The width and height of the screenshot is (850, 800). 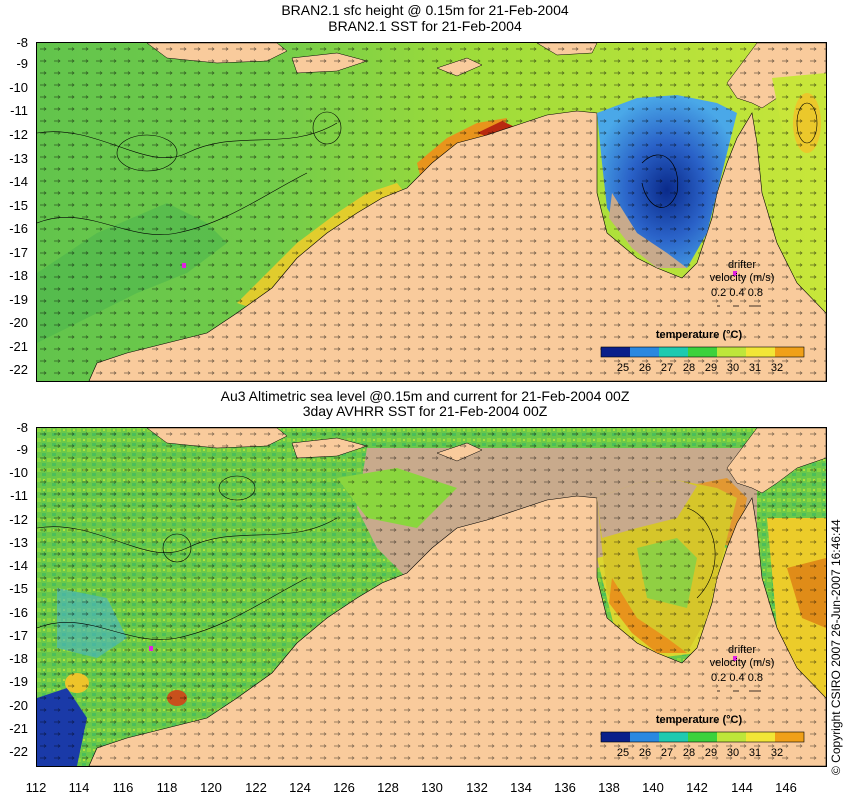 What do you see at coordinates (184, 265) in the screenshot?
I see `top-drifter-marker` at bounding box center [184, 265].